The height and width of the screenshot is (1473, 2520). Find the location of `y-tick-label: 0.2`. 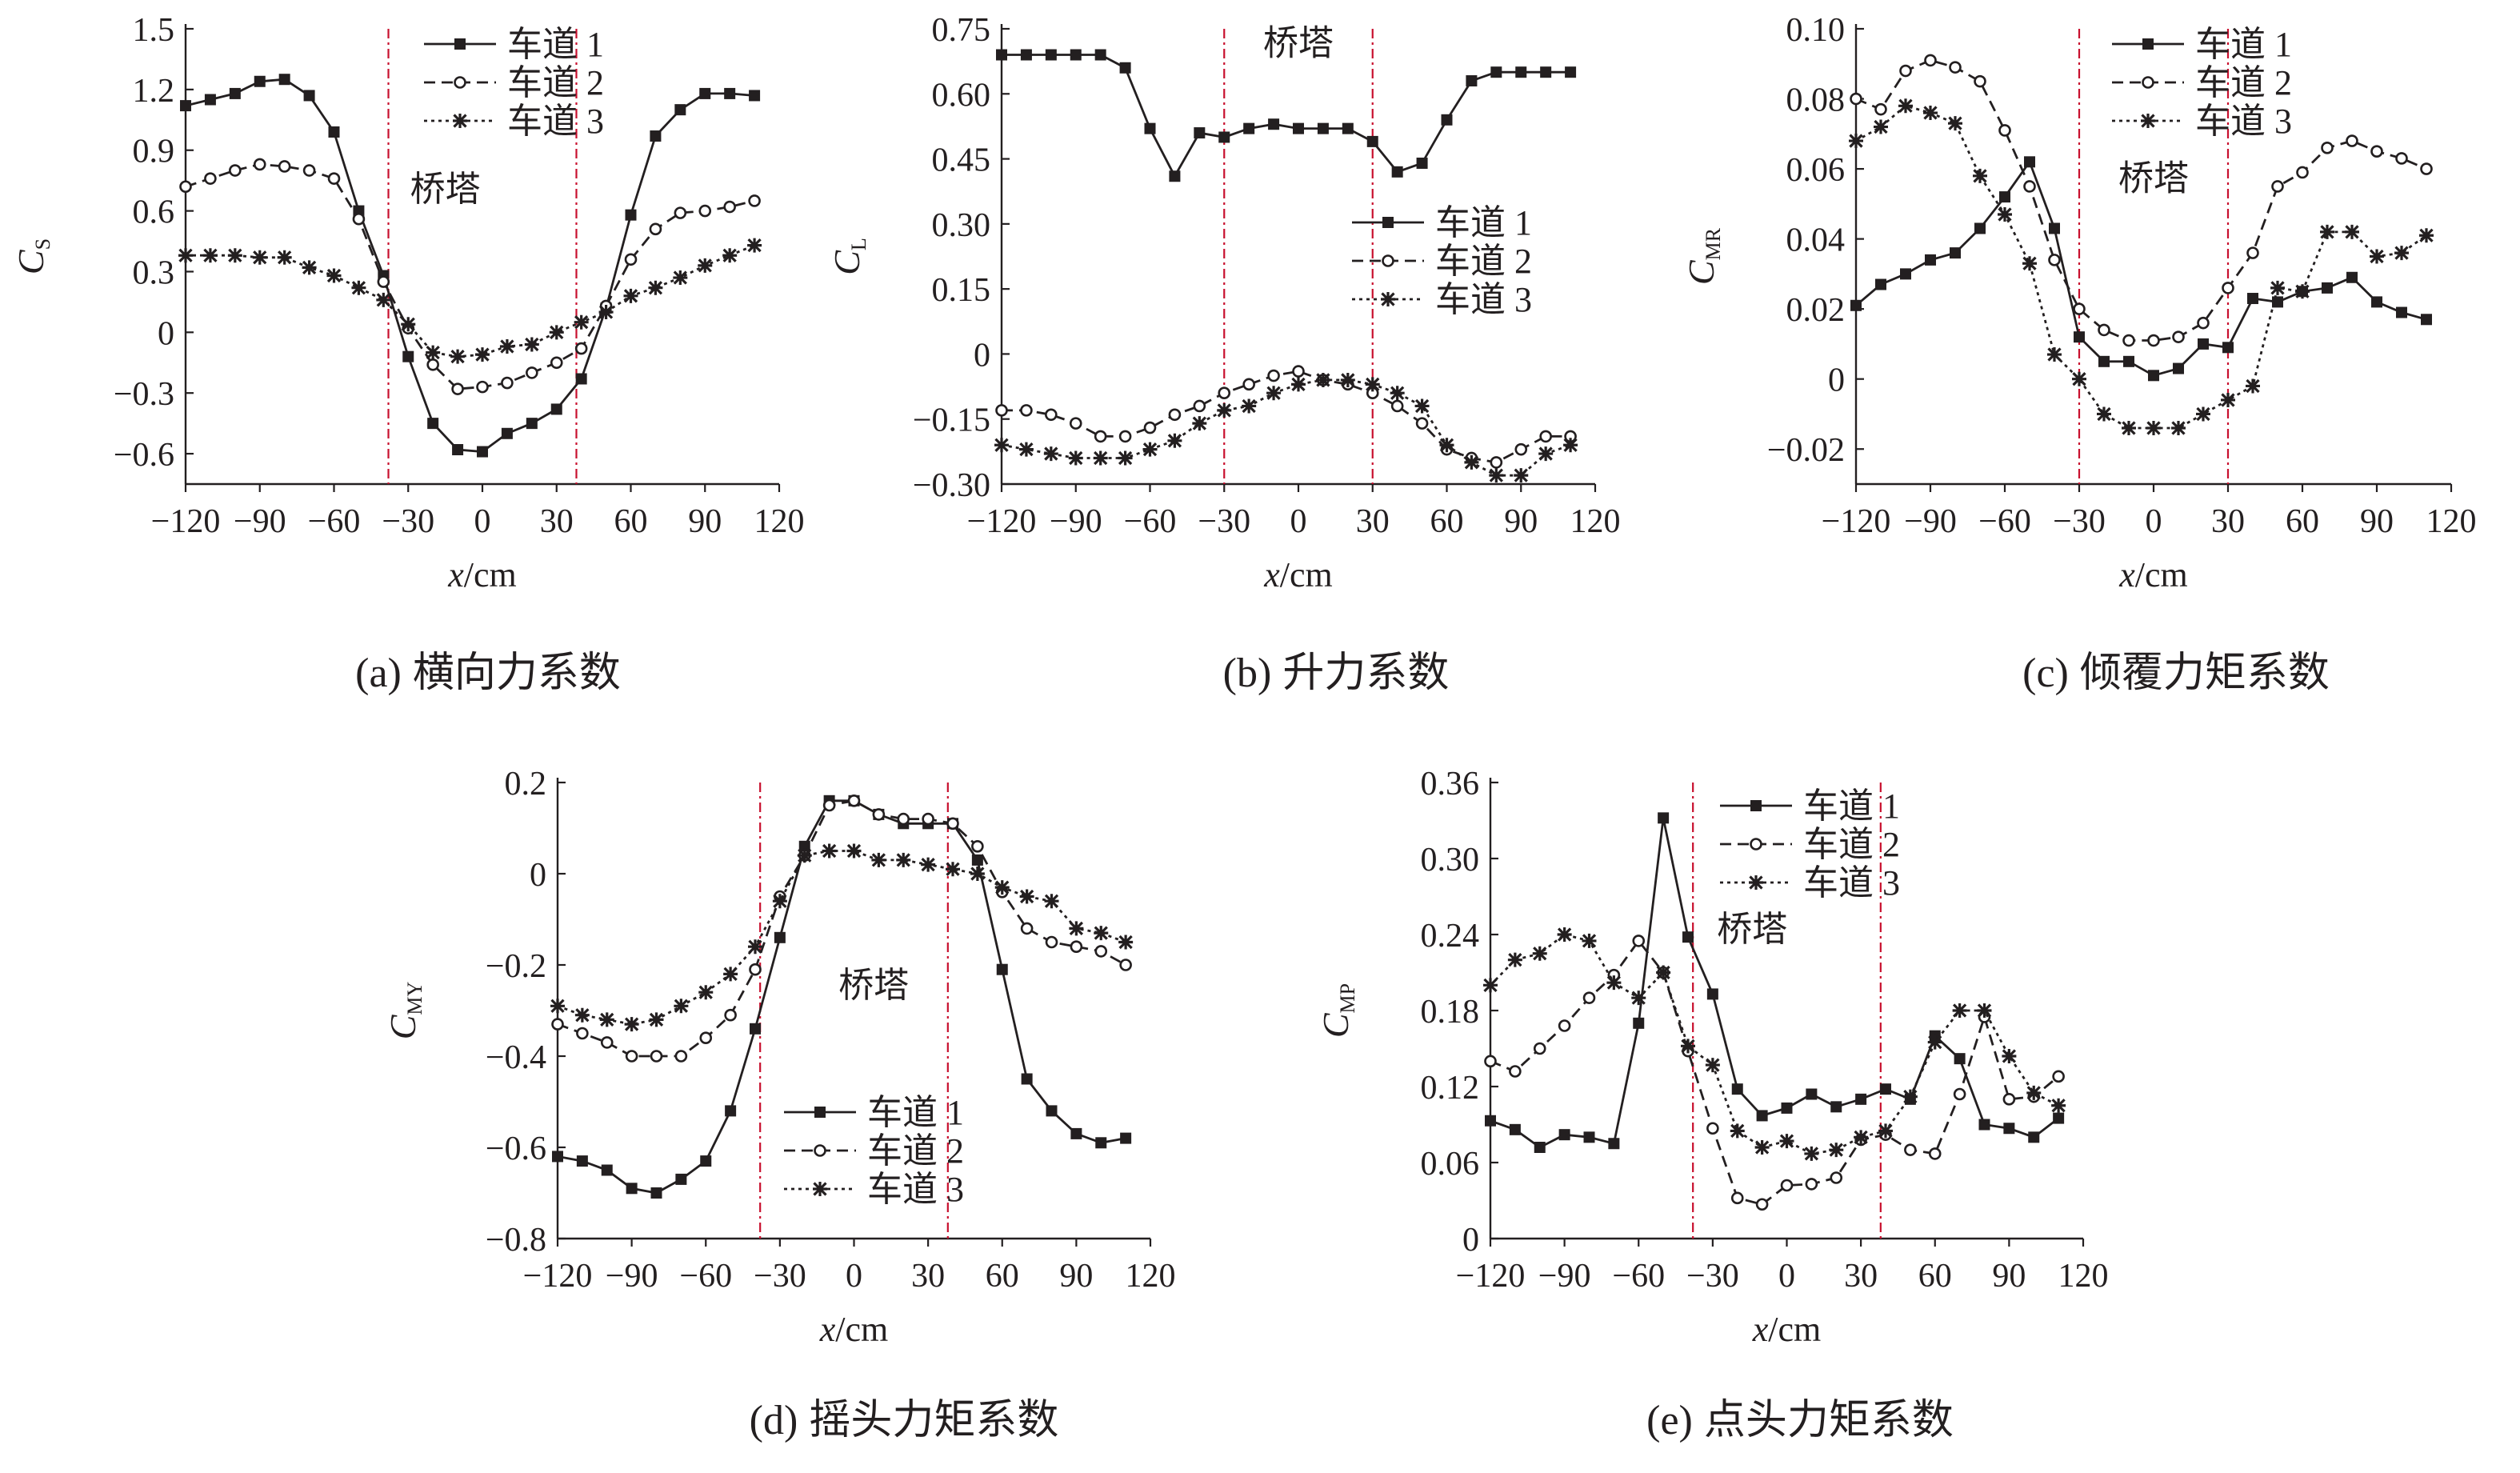

y-tick-label: 0.2 is located at coordinates (526, 784).